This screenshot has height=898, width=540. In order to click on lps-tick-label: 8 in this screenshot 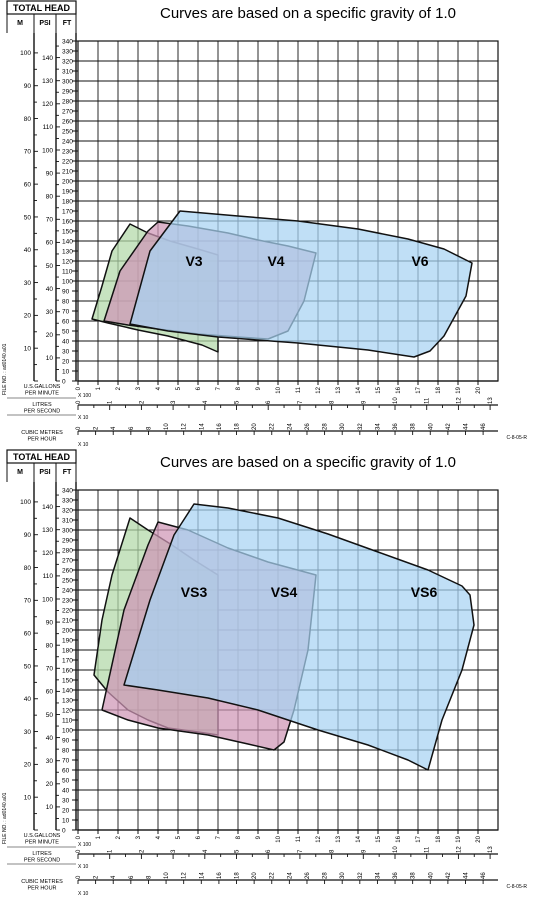, I will do `click(333, 402)`.